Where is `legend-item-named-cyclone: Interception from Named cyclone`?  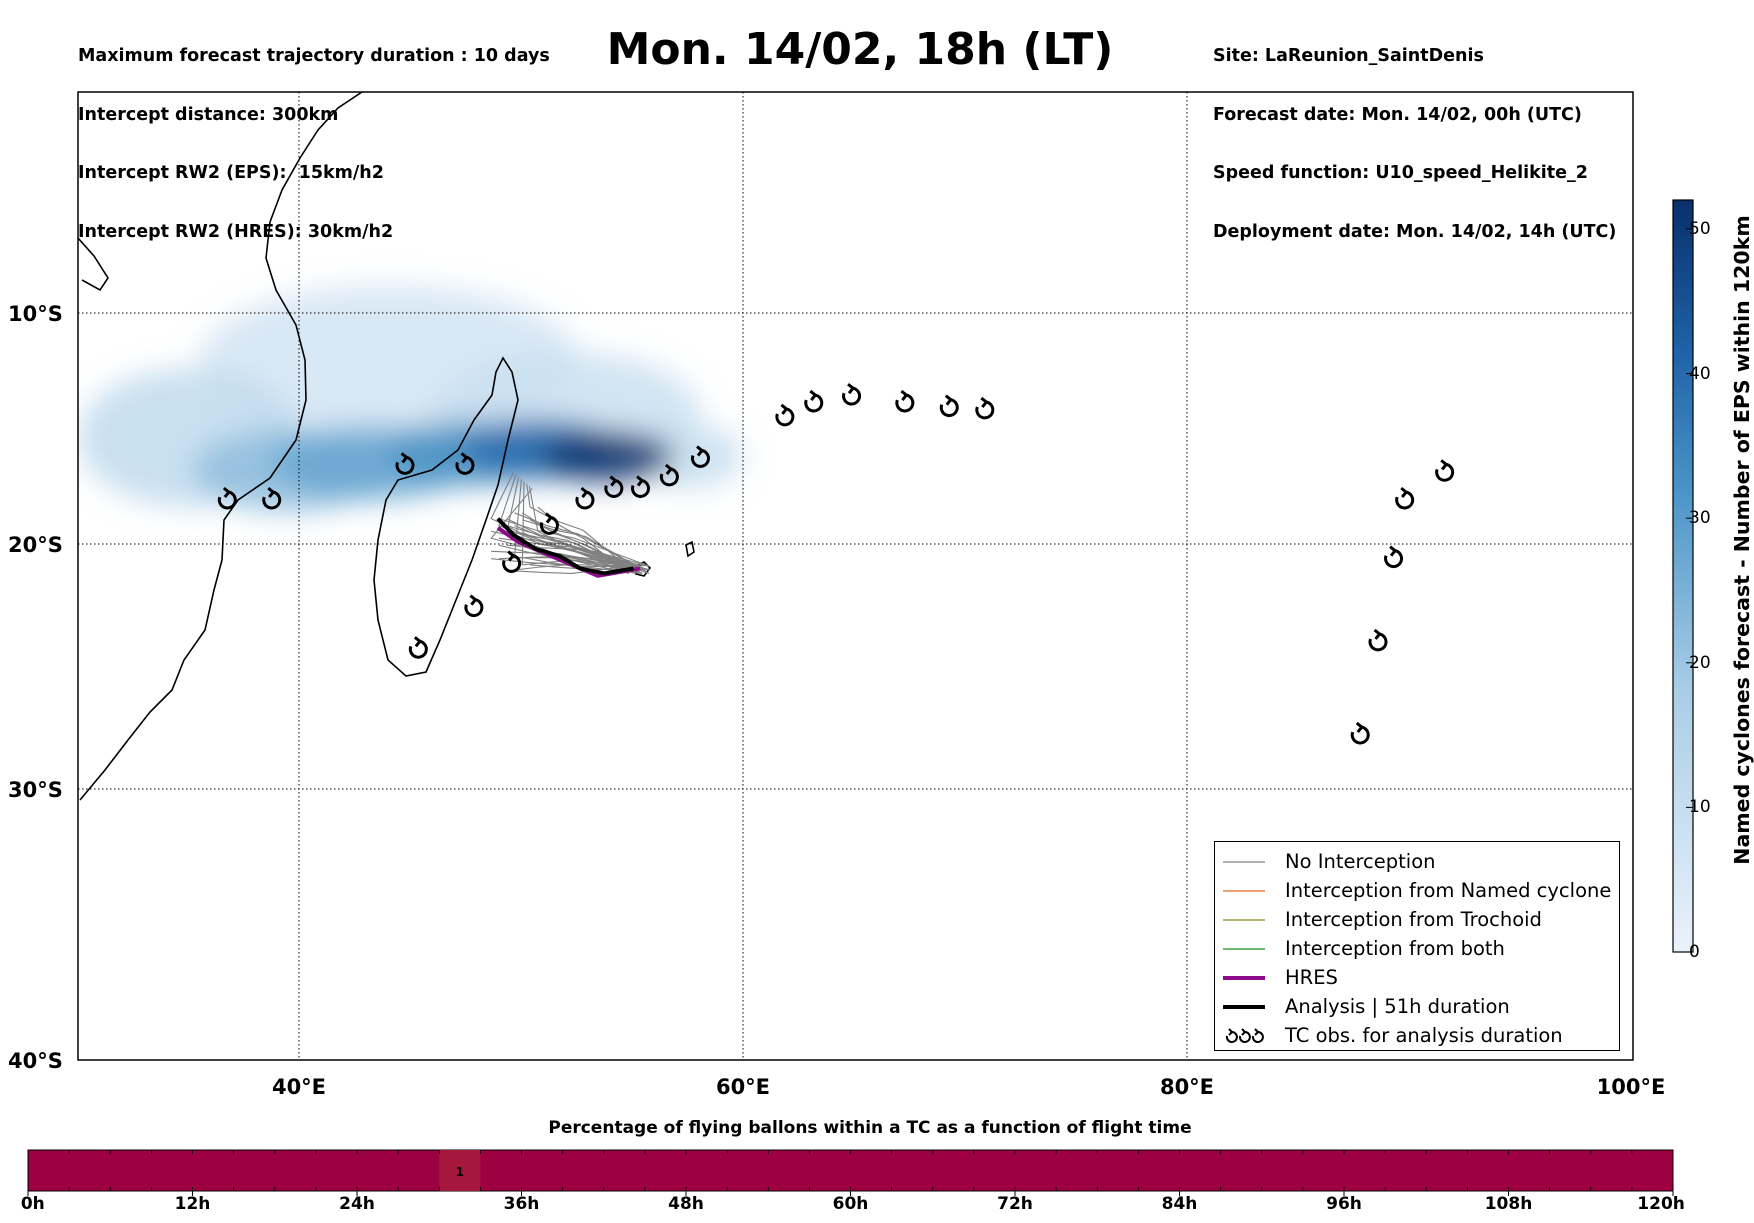 legend-item-named-cyclone: Interception from Named cyclone is located at coordinates (1417, 890).